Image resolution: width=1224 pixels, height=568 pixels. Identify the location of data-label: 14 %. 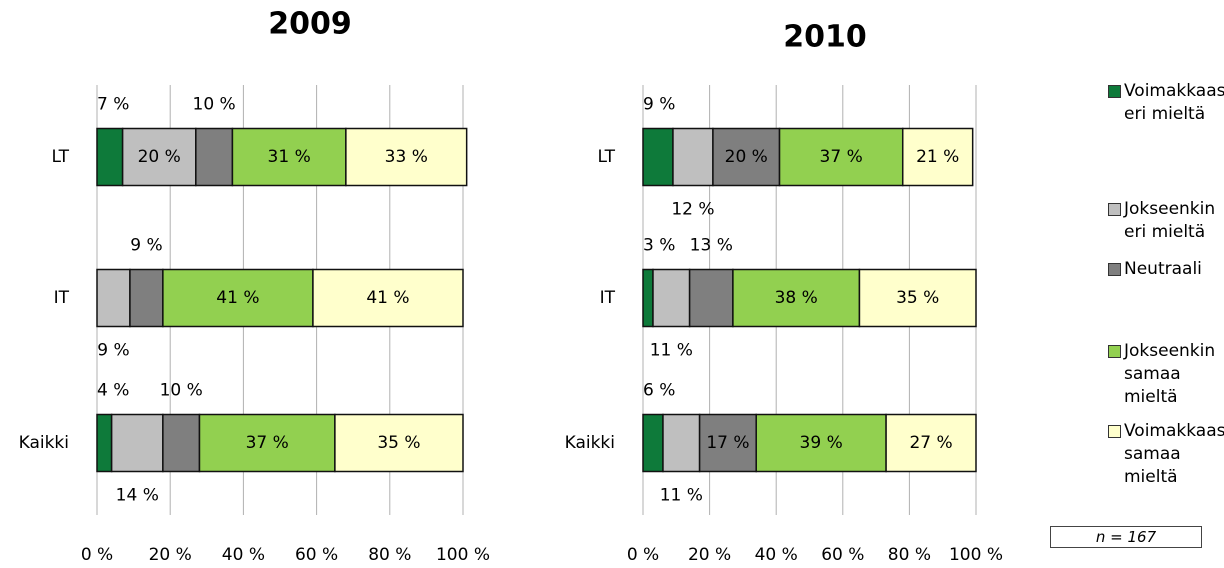
(137, 496).